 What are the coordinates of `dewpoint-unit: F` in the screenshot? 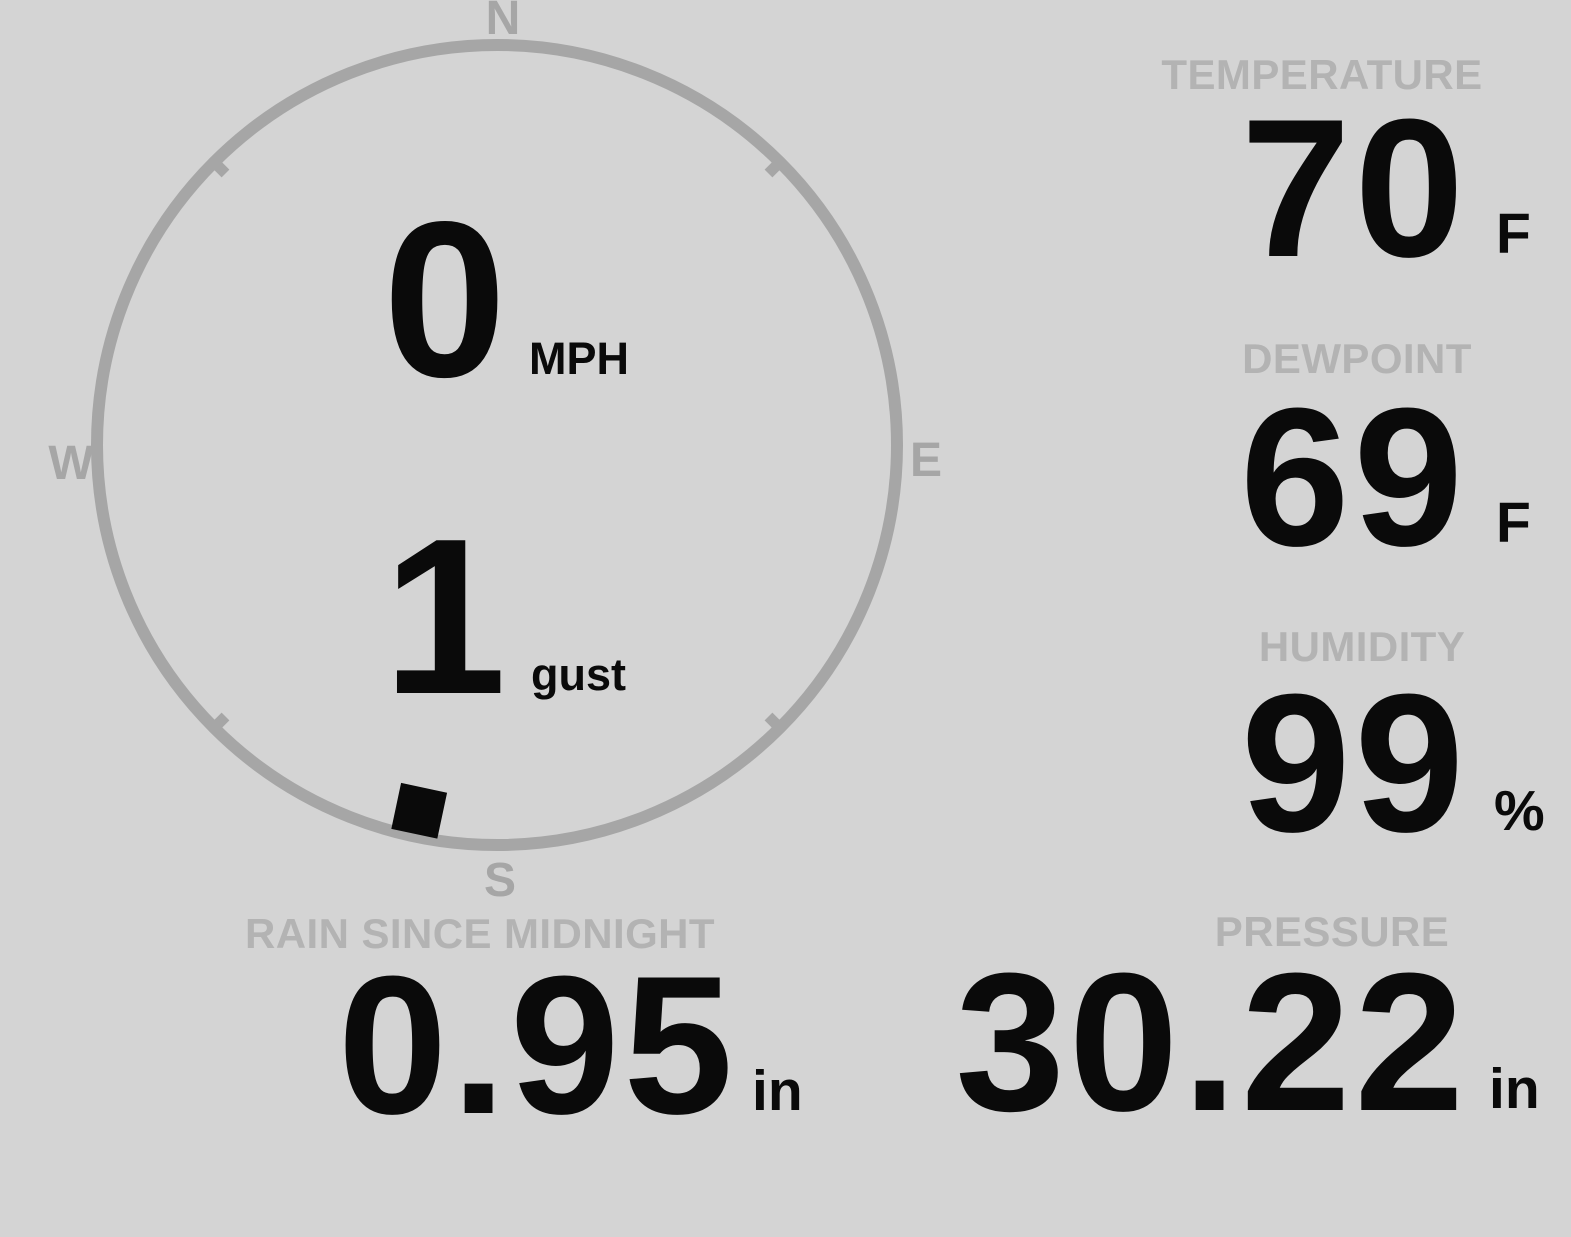 It's located at (1513, 523).